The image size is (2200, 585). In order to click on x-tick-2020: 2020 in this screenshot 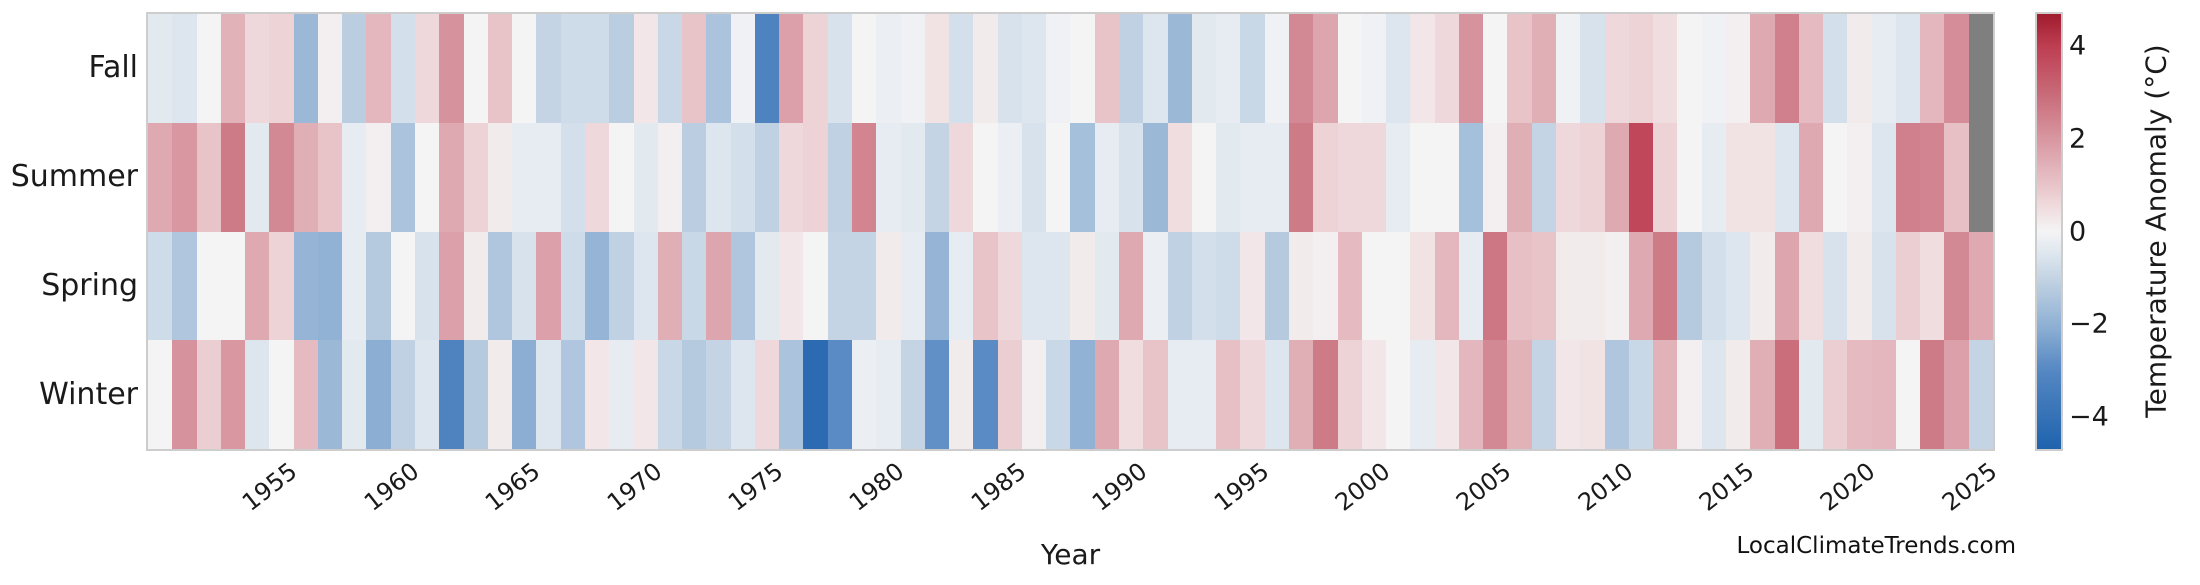, I will do `click(1848, 487)`.